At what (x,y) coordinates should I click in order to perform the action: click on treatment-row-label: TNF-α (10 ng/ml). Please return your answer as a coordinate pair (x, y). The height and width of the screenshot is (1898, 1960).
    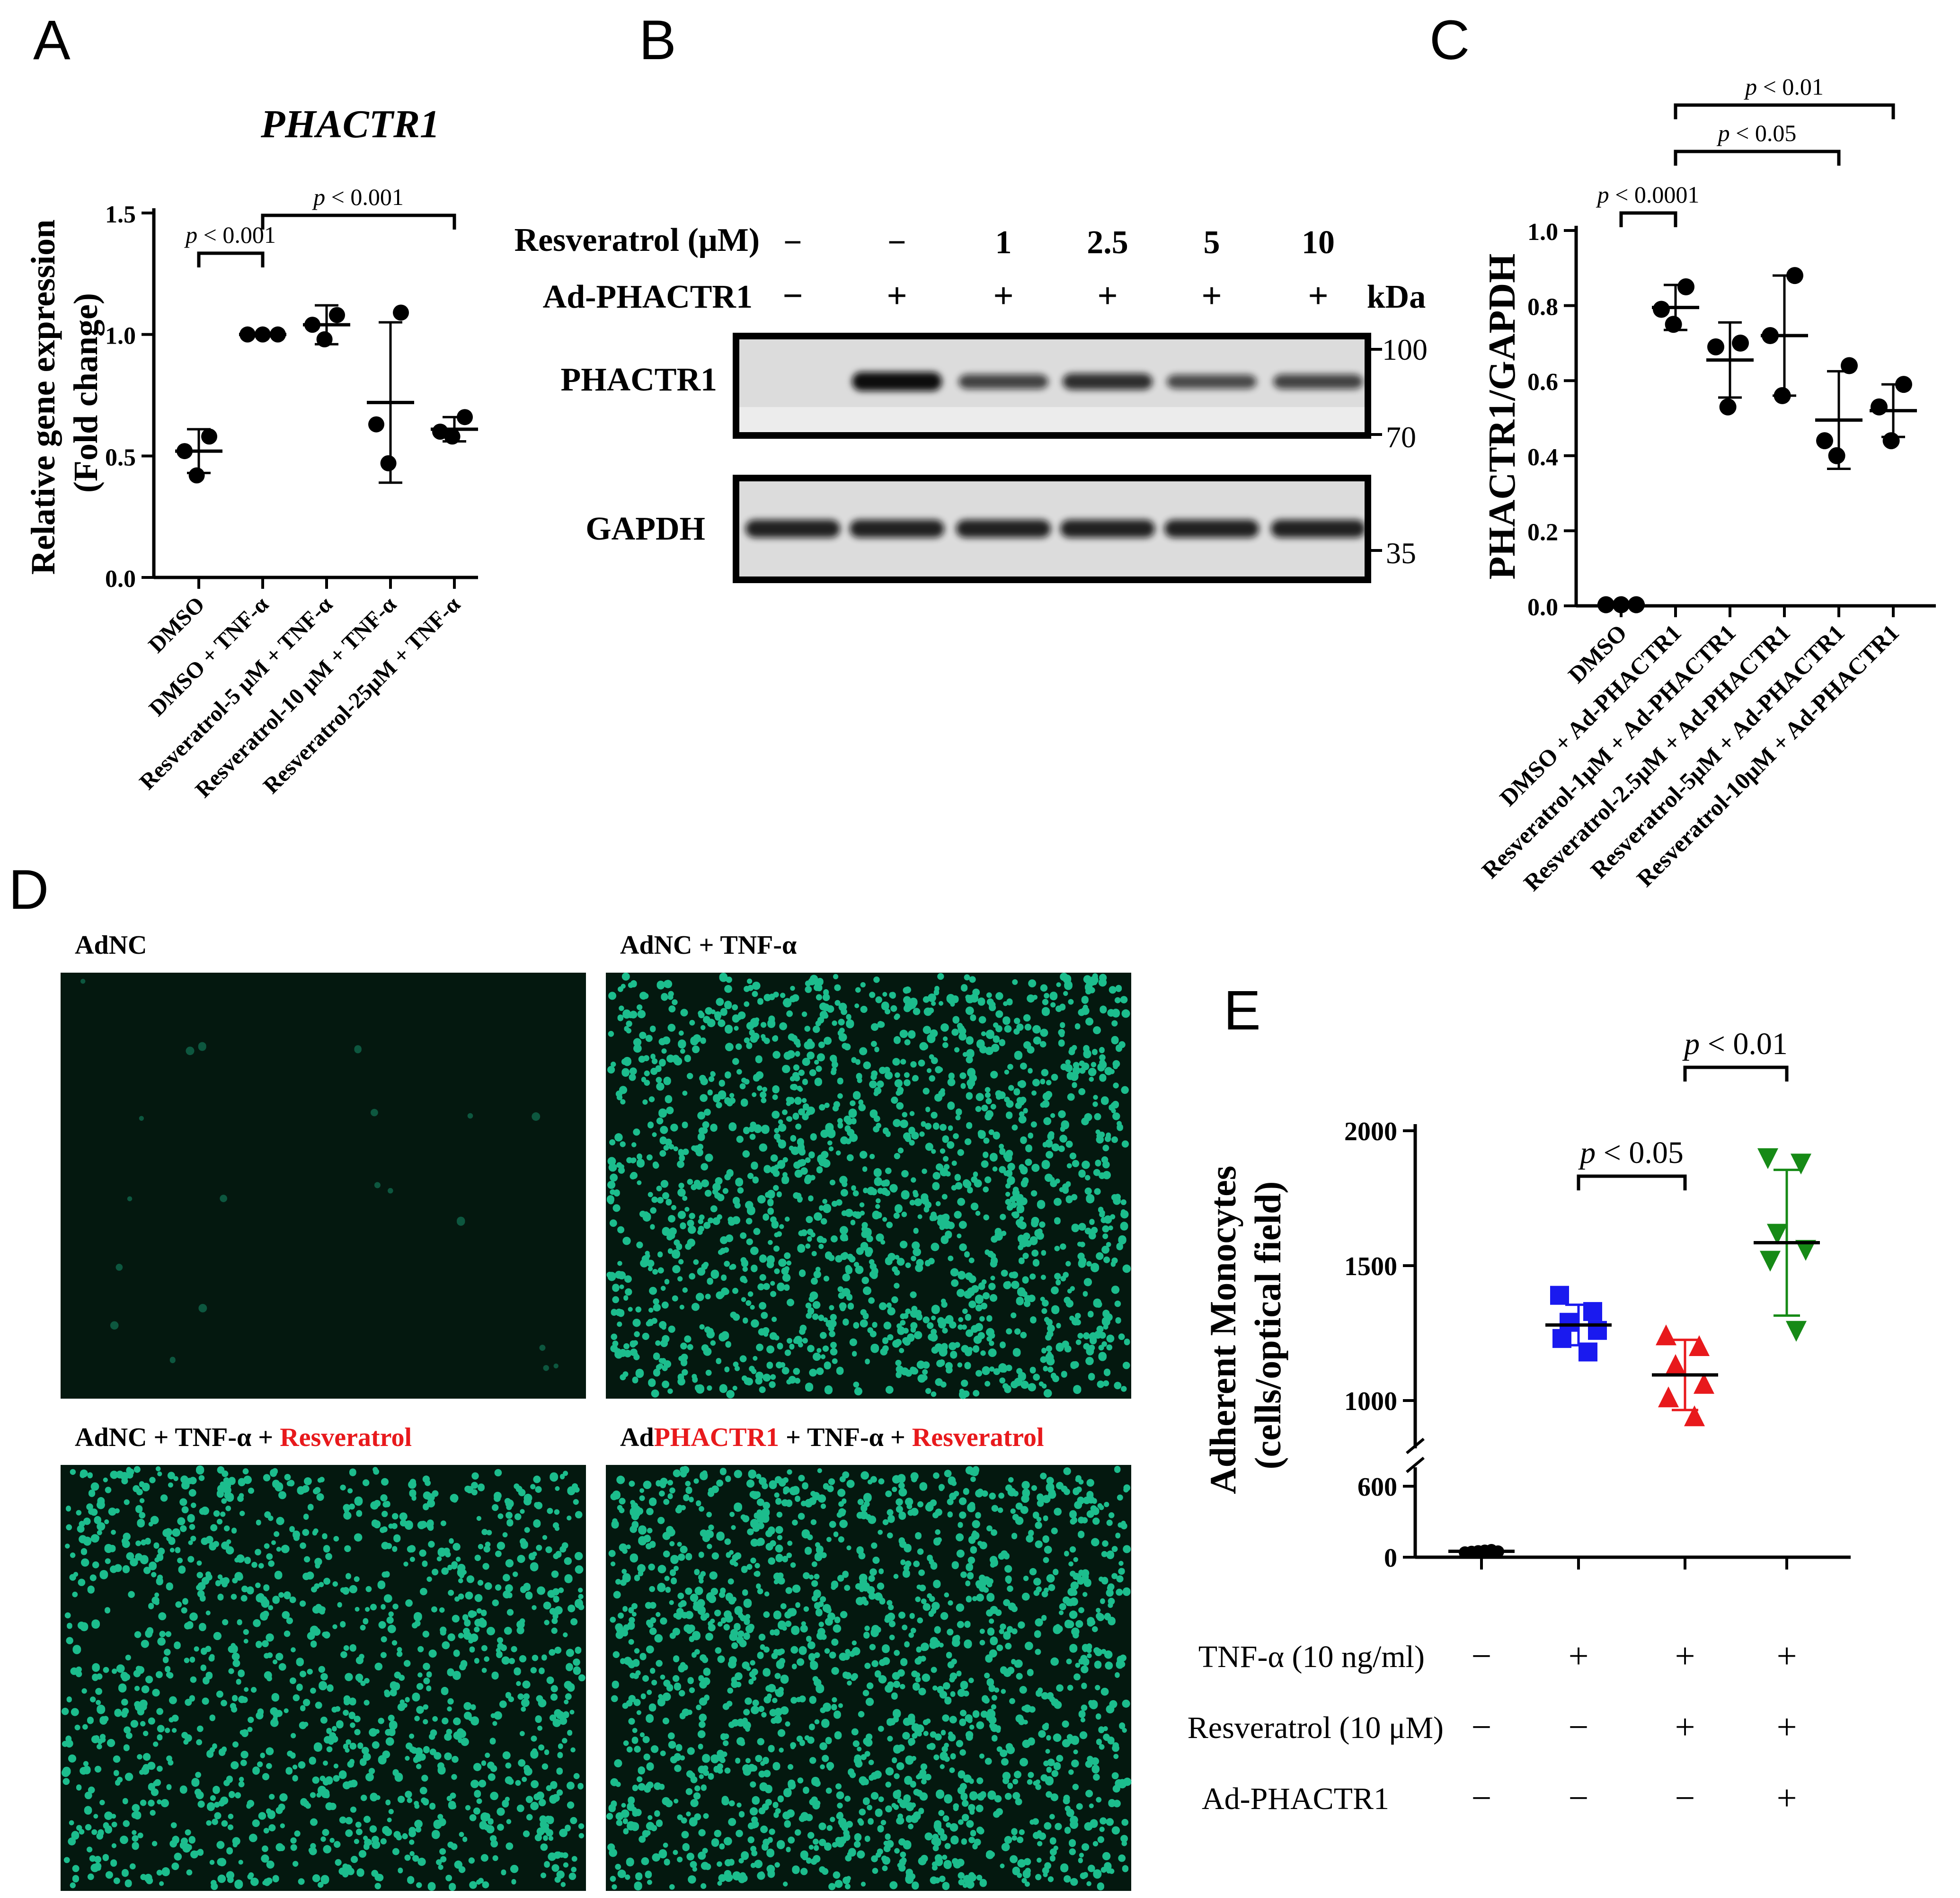
    Looking at the image, I should click on (1311, 1657).